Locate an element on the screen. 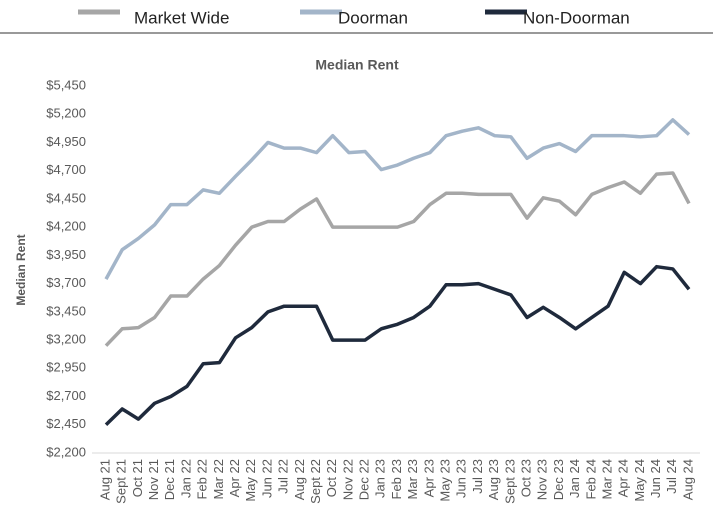 Image resolution: width=713 pixels, height=517 pixels. x-tick-label: Apr 24 is located at coordinates (623, 478).